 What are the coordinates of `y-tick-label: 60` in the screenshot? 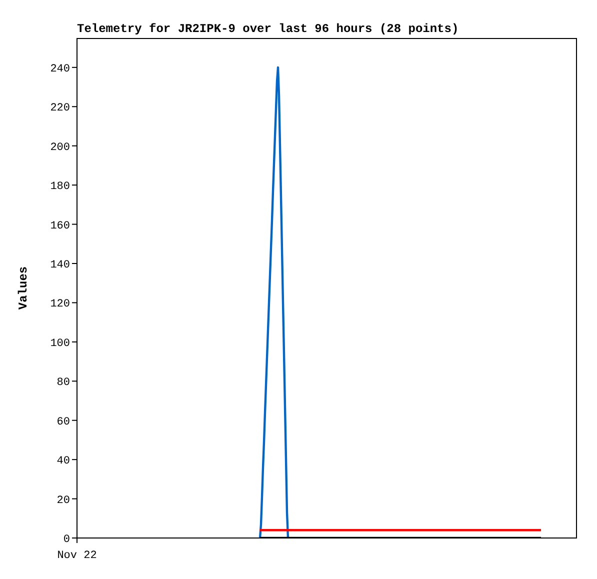 It's located at (63, 422).